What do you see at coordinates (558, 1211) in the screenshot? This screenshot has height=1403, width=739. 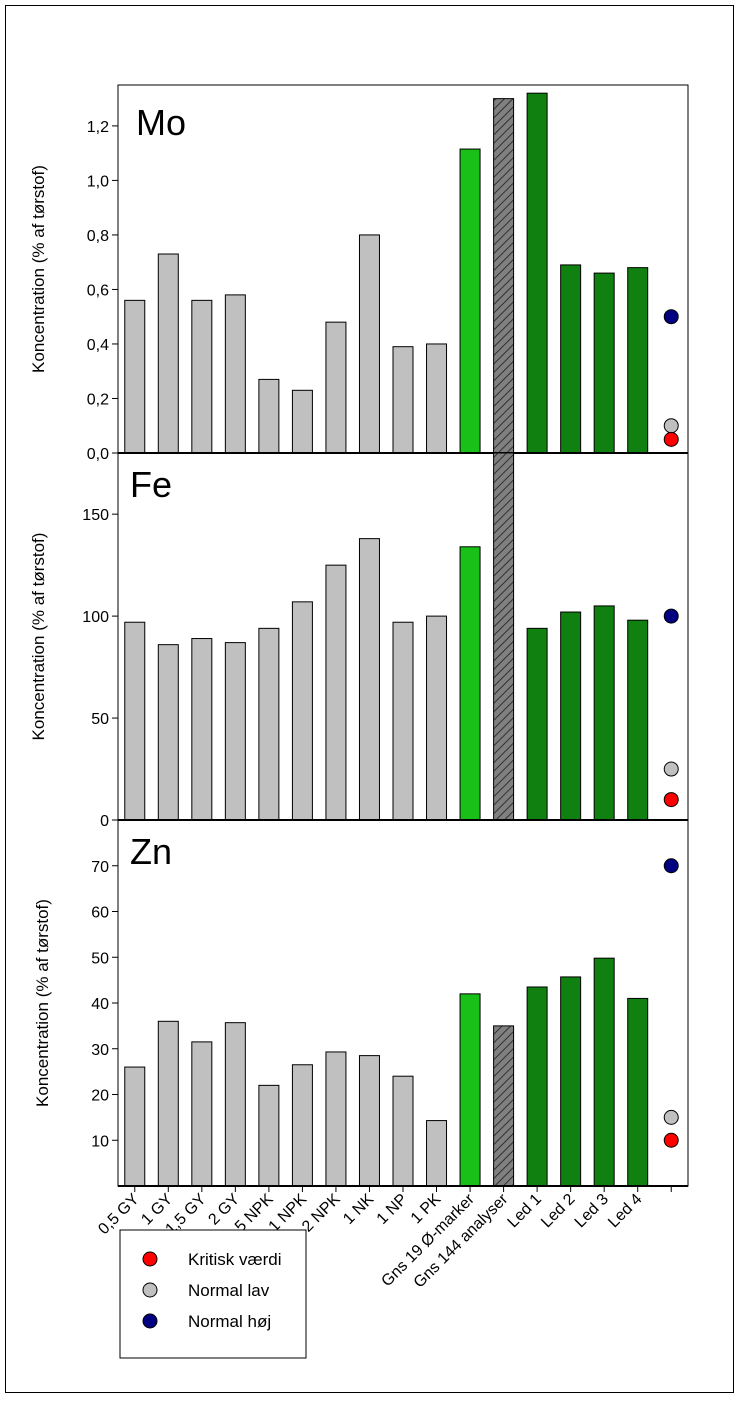 I see `x-tick-label: Led 2` at bounding box center [558, 1211].